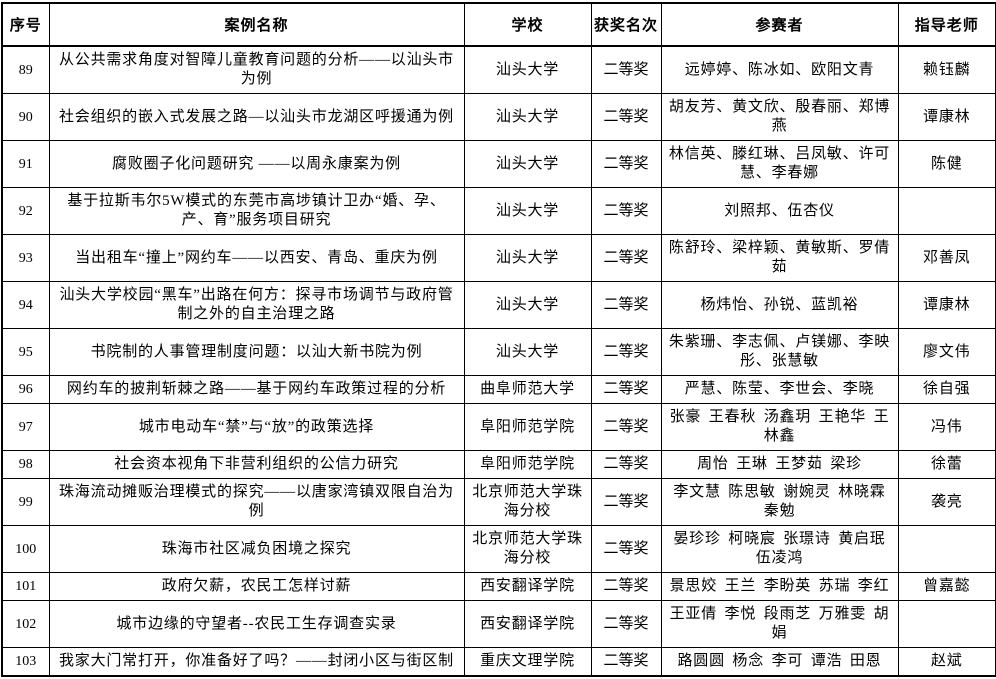 Image resolution: width=996 pixels, height=679 pixels. I want to click on header-participants: 参赛者, so click(779, 24).